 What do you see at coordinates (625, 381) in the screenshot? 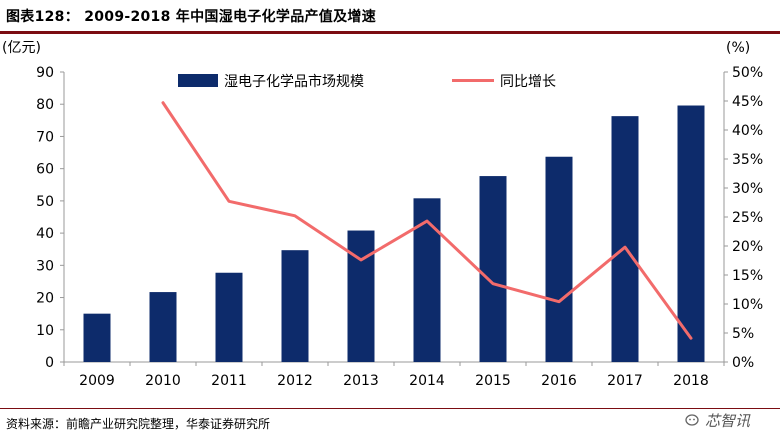
I see `x-tick-label: 2017` at bounding box center [625, 381].